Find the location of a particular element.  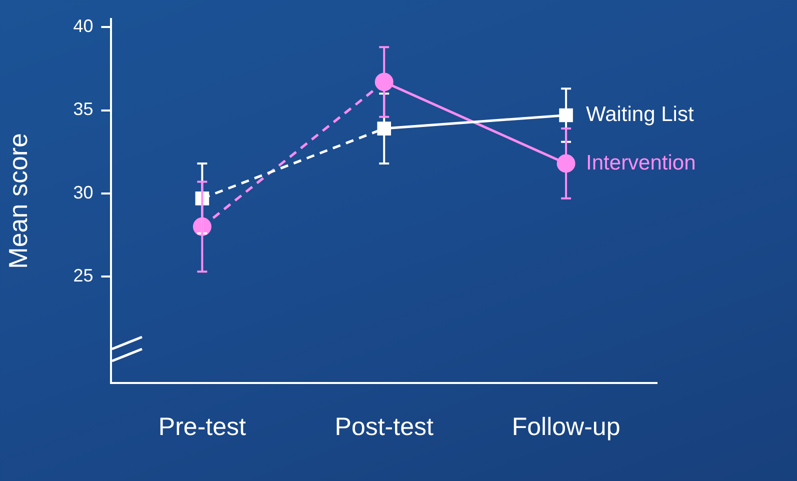

x-tick-label: Post-test is located at coordinates (384, 426).